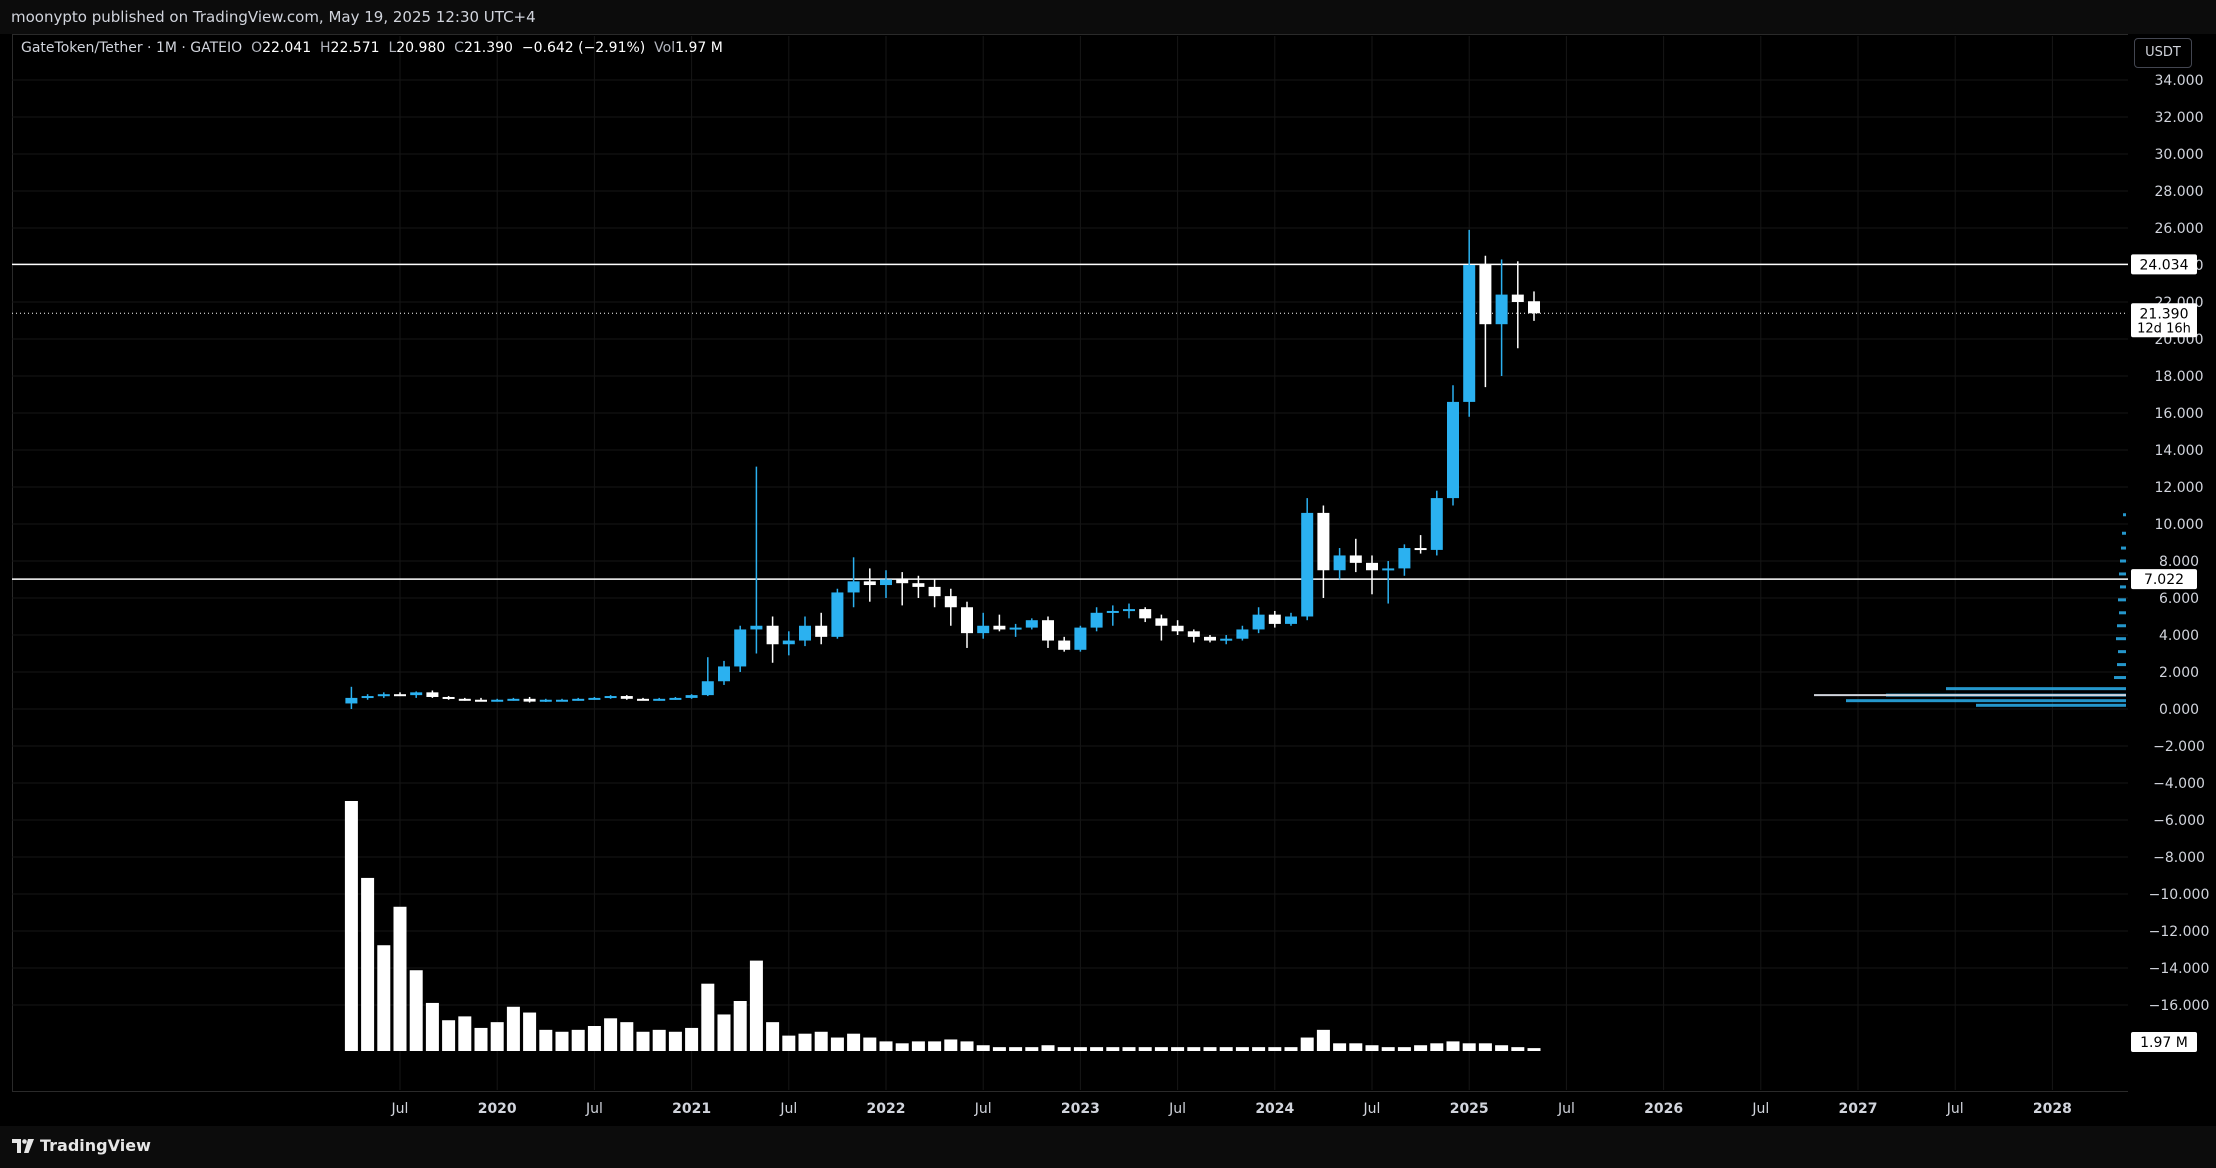  Describe the element at coordinates (691, 1109) in the screenshot. I see `x-tick-label: 2021` at that location.